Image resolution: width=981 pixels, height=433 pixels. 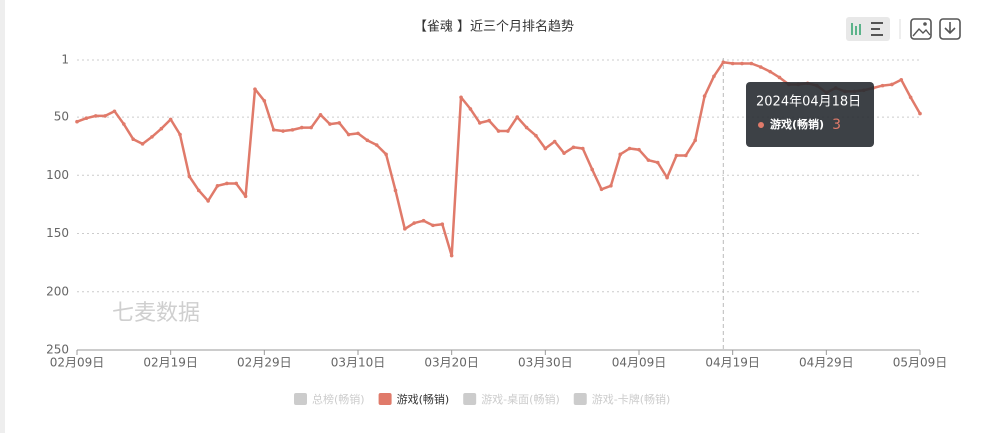 What do you see at coordinates (925, 24) in the screenshot?
I see `icon` at bounding box center [925, 24].